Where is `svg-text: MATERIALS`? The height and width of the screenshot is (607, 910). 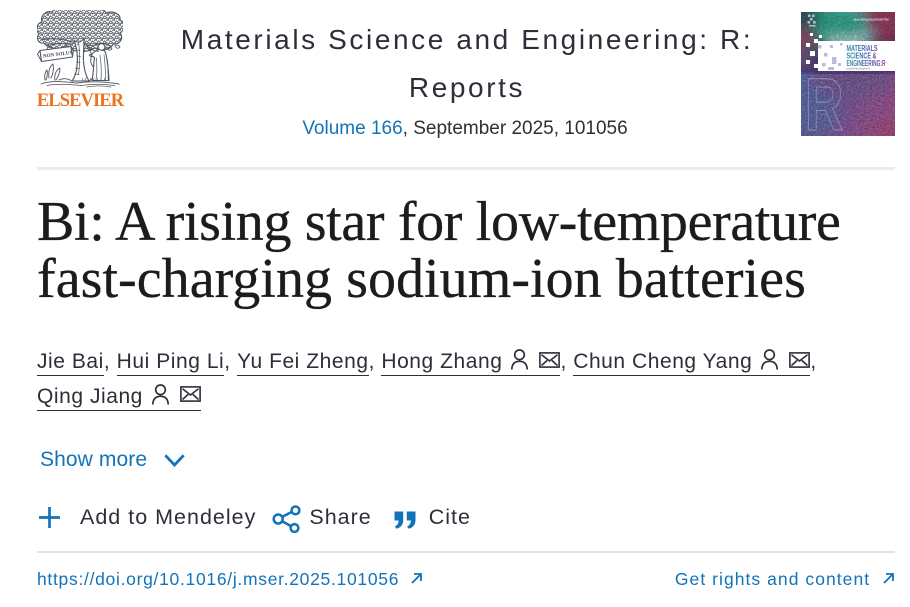
svg-text: MATERIALS is located at coordinates (862, 48).